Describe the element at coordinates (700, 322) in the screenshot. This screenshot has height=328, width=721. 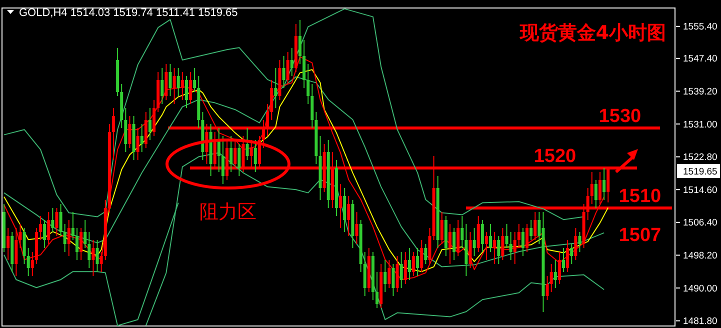
I see `y-tick-label: 1481.80` at that location.